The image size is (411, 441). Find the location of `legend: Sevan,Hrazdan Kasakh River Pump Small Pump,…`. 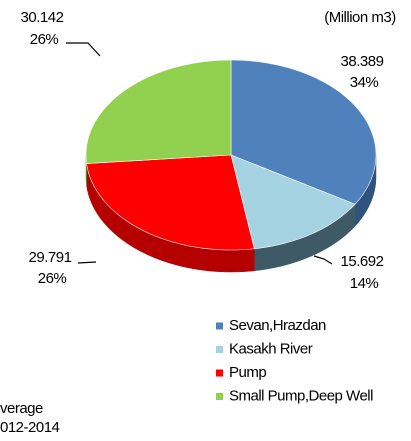

legend: Sevan,Hrazdan Kasakh River Pump Small Pump,… is located at coordinates (295, 360).